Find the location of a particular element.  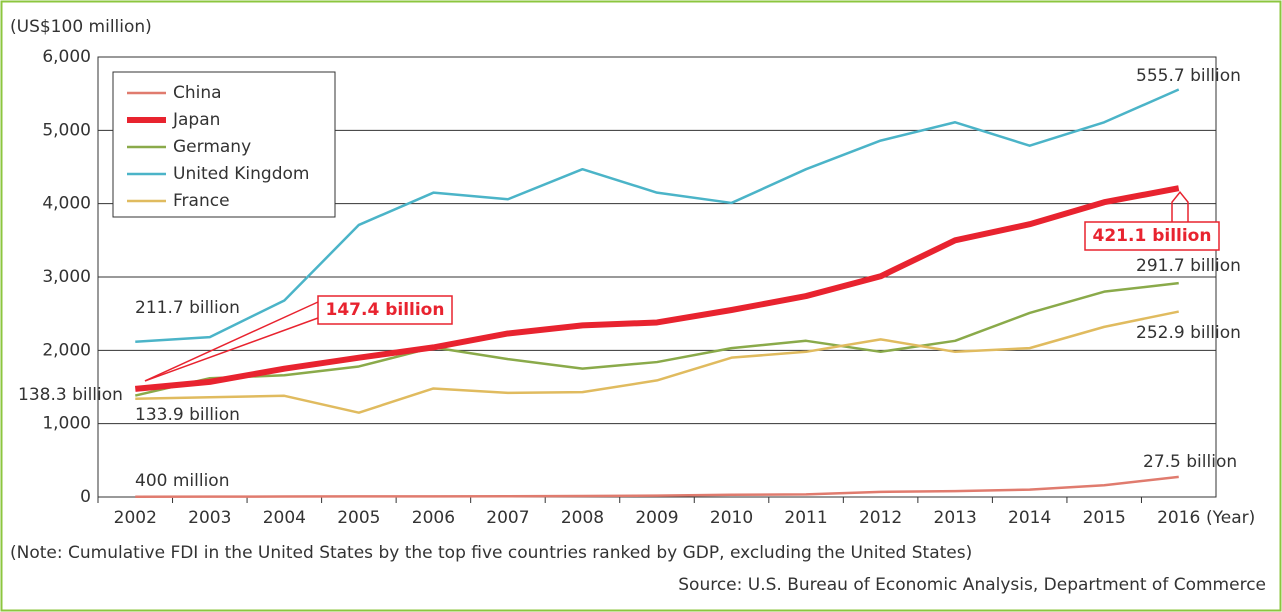

annotation: 138.3 billion is located at coordinates (70, 395).